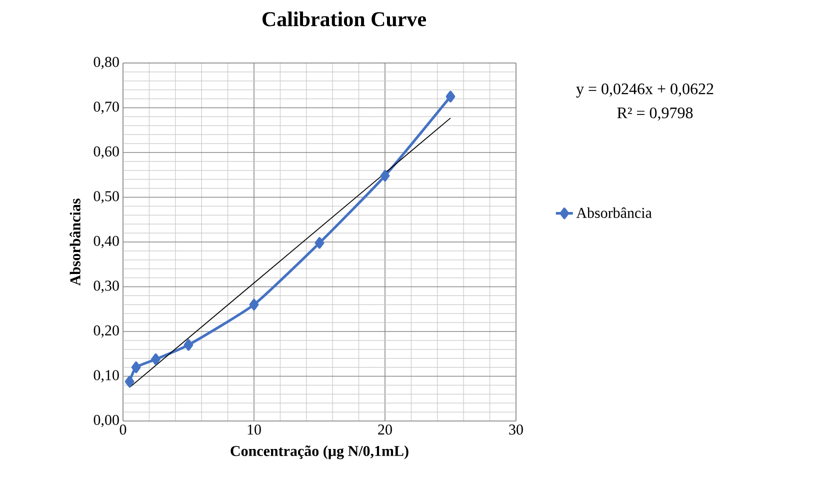 The height and width of the screenshot is (502, 835). What do you see at coordinates (106, 331) in the screenshot?
I see `y-tick-label: 0,20` at bounding box center [106, 331].